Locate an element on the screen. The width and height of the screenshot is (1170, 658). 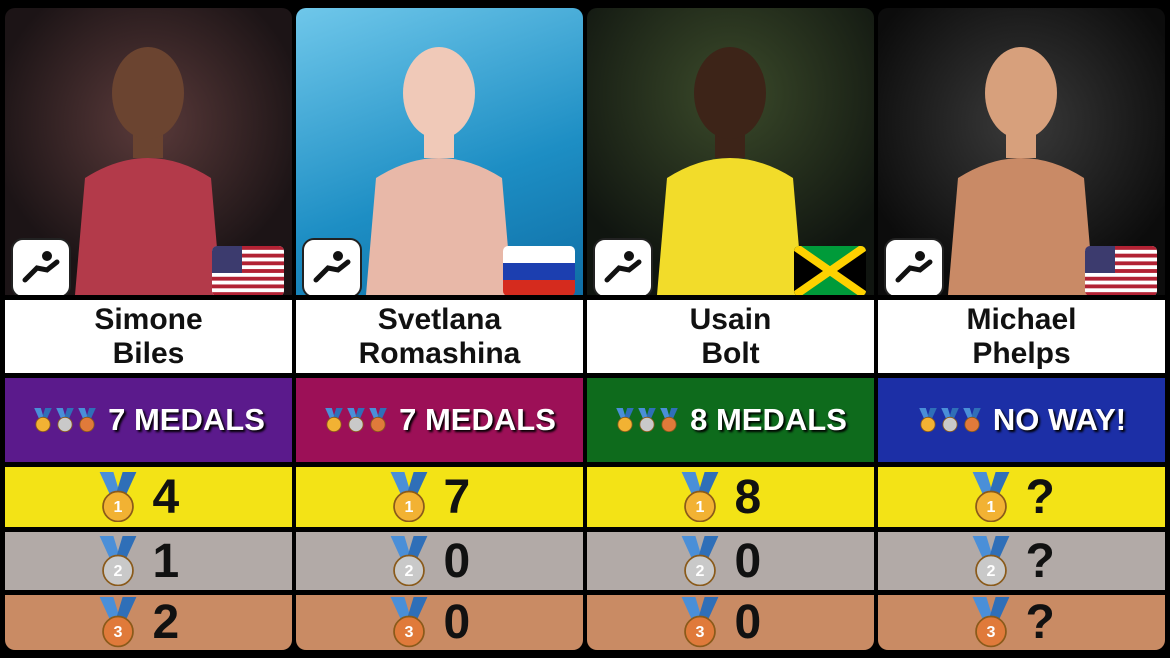
name-line: Simone is located at coordinates (148, 319).